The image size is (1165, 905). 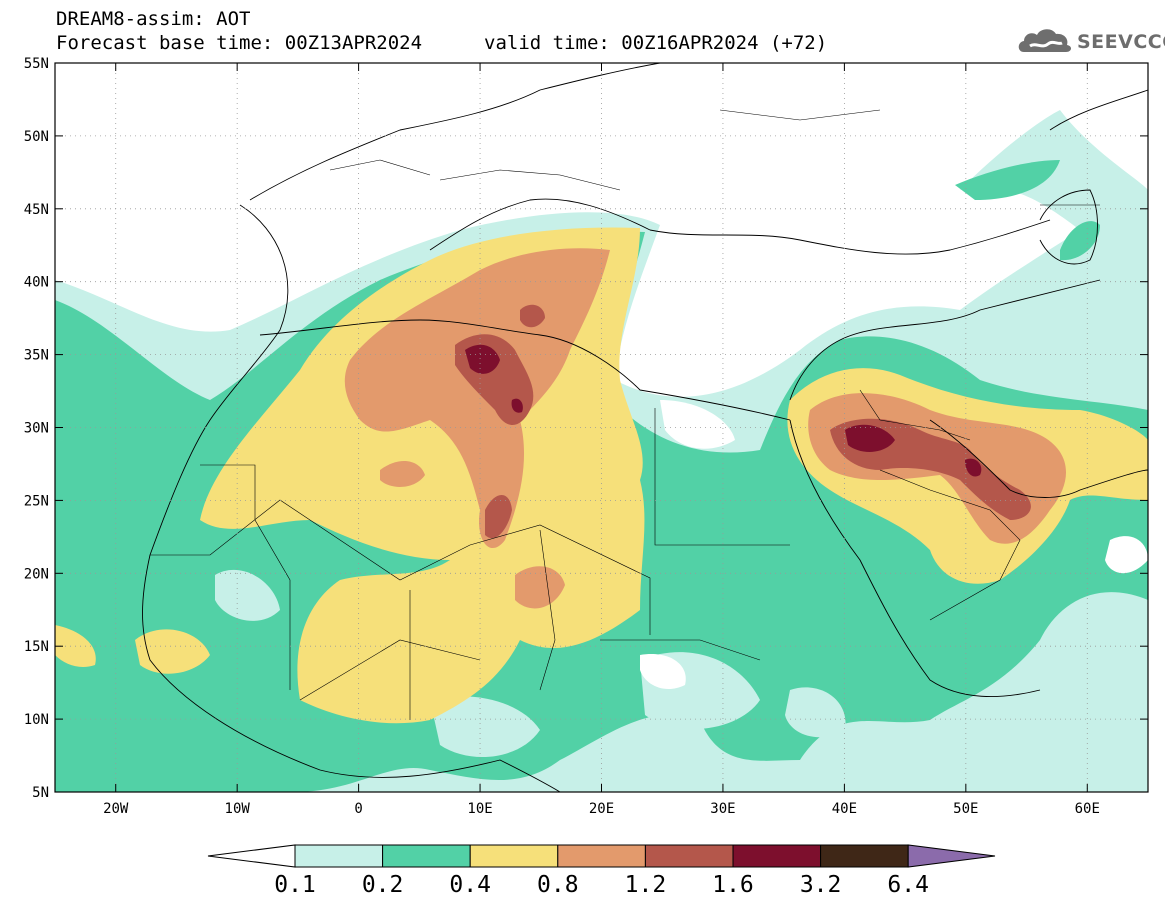 I want to click on legend-lower-arrow, so click(x=251, y=856).